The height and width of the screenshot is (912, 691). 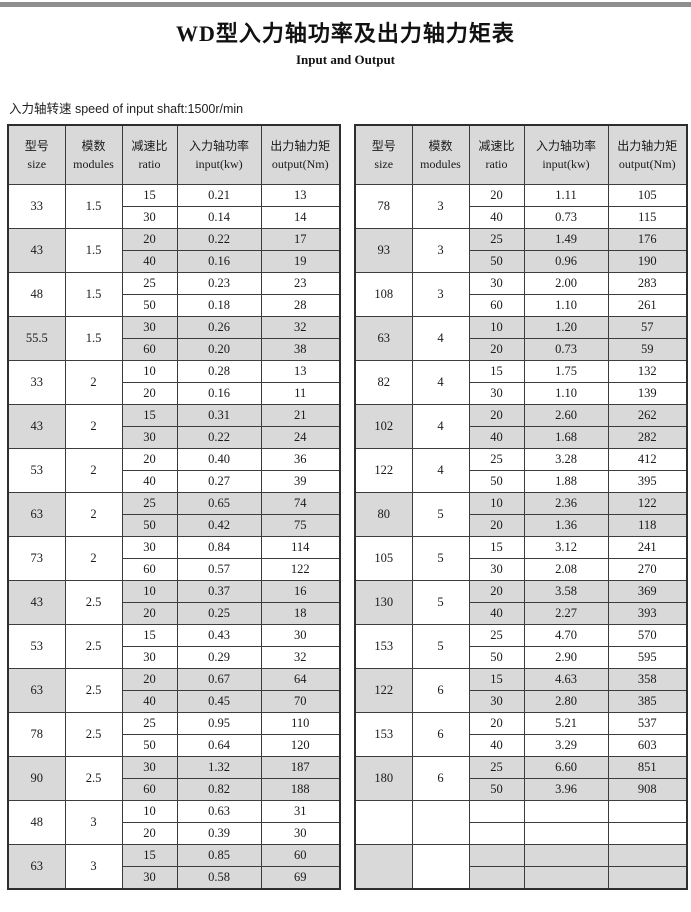 I want to click on size-cell, so click(x=383, y=867).